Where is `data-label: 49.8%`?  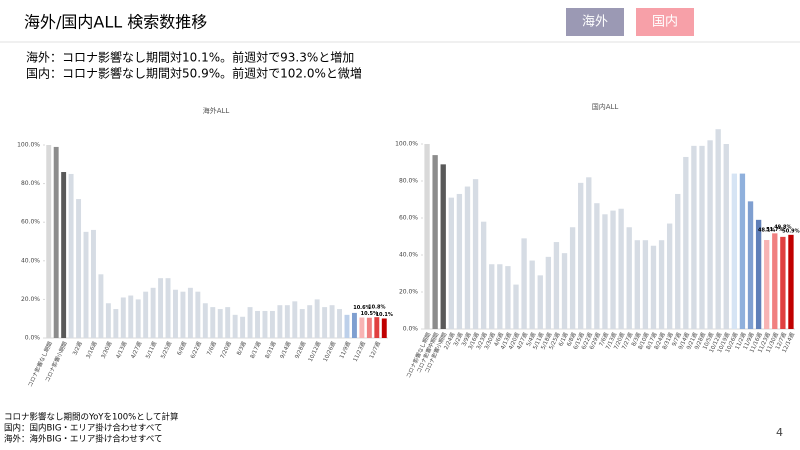
data-label: 49.8% is located at coordinates (782, 227).